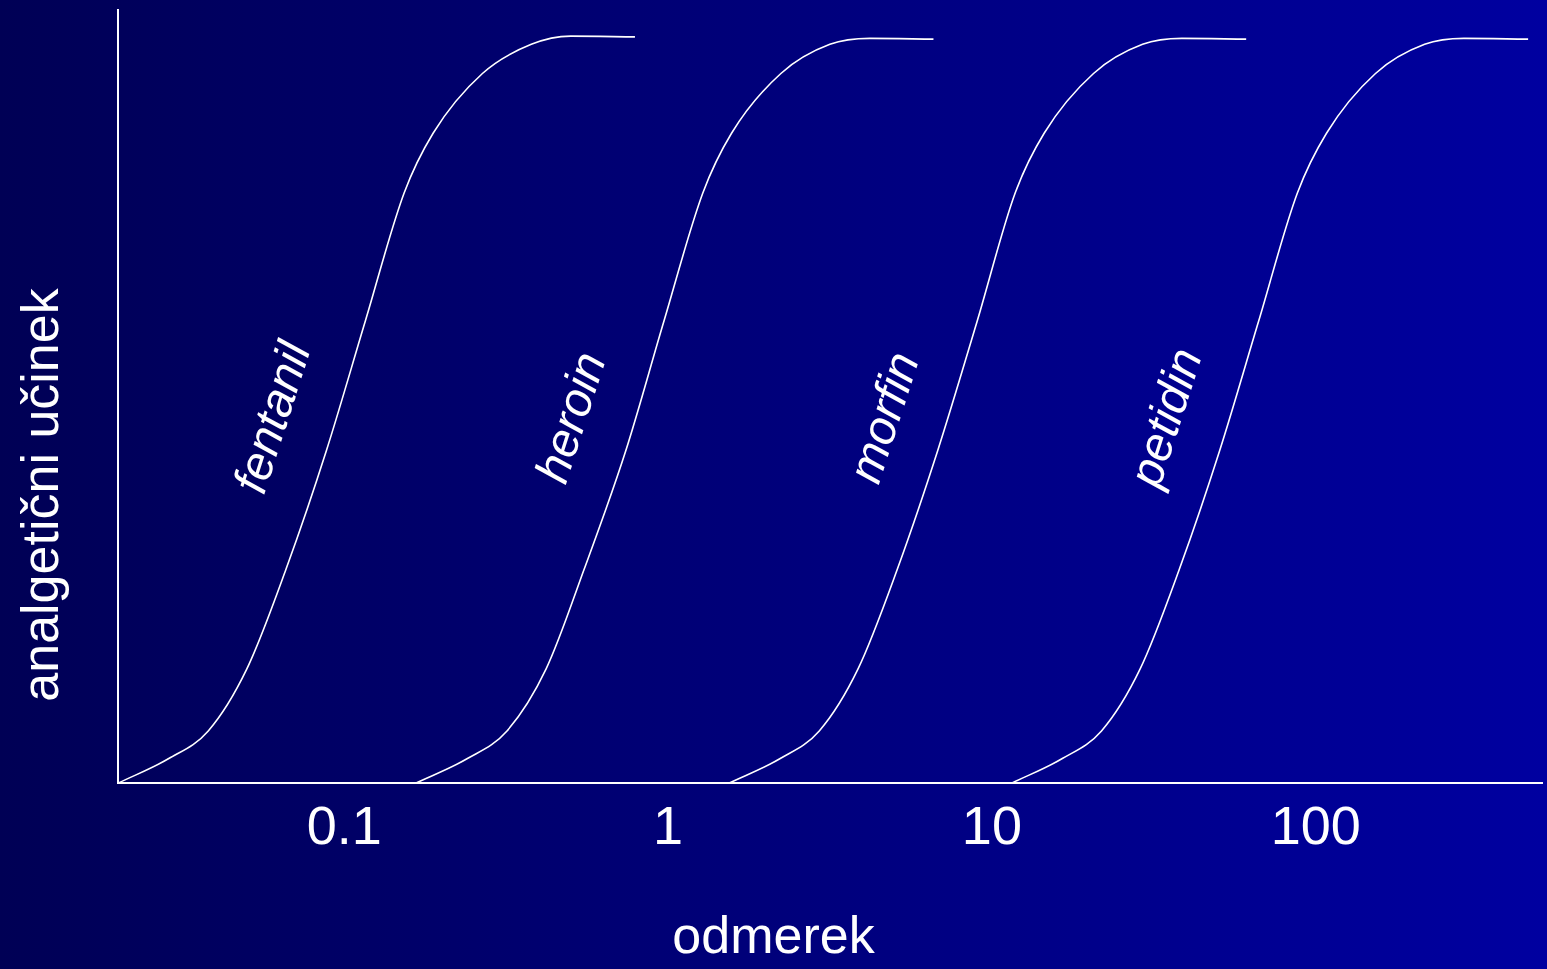  What do you see at coordinates (40, 495) in the screenshot?
I see `y-axis-title: analgetični učinek` at bounding box center [40, 495].